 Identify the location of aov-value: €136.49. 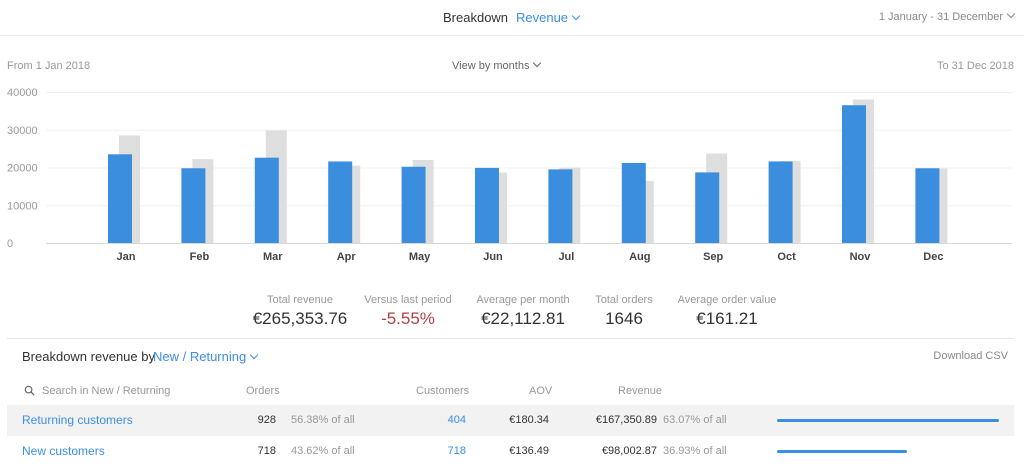
(529, 451).